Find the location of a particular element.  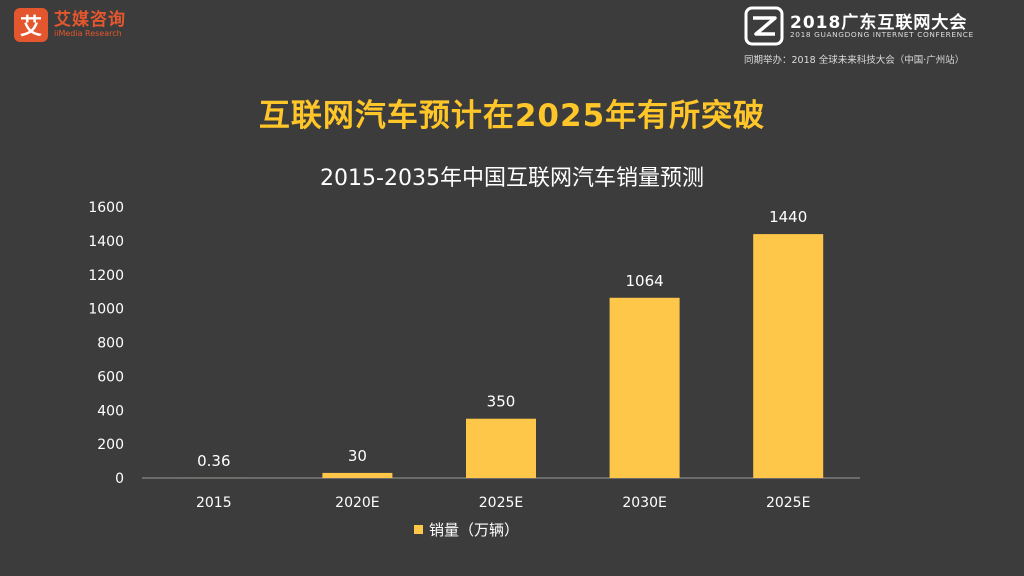

x-tick-label: 2015 is located at coordinates (214, 503).